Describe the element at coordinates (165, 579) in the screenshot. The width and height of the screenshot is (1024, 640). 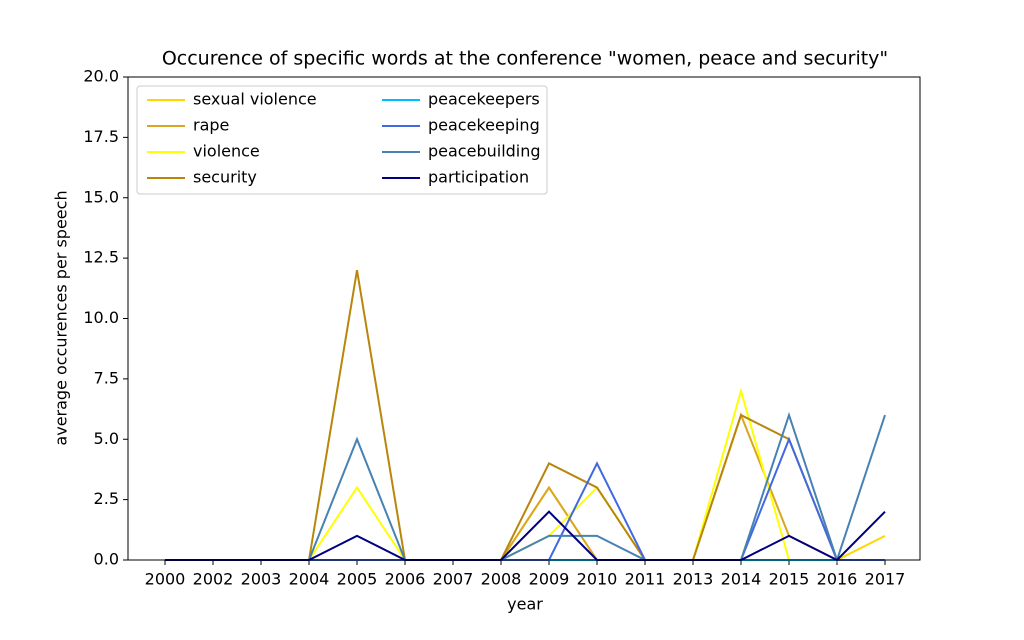
I see `x-tick-label: 2000` at that location.